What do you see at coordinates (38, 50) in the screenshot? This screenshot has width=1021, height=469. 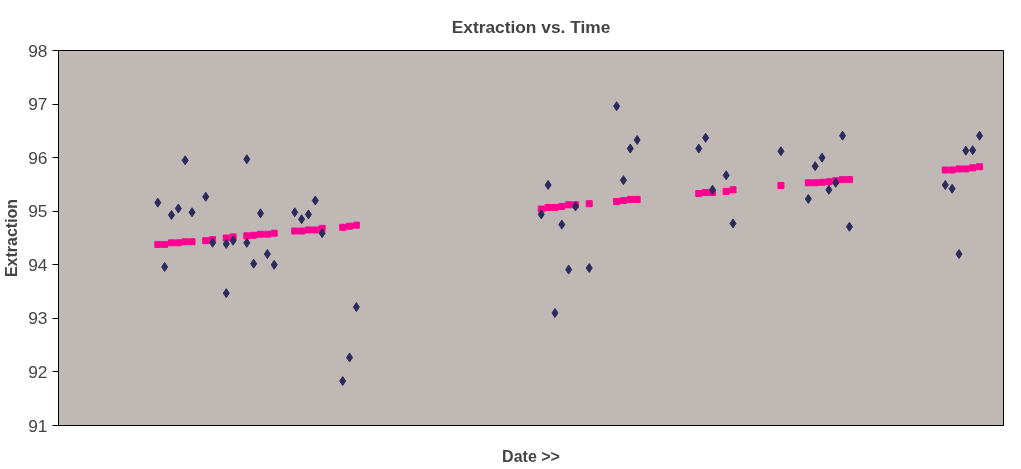 I see `y-tick-label: 98` at bounding box center [38, 50].